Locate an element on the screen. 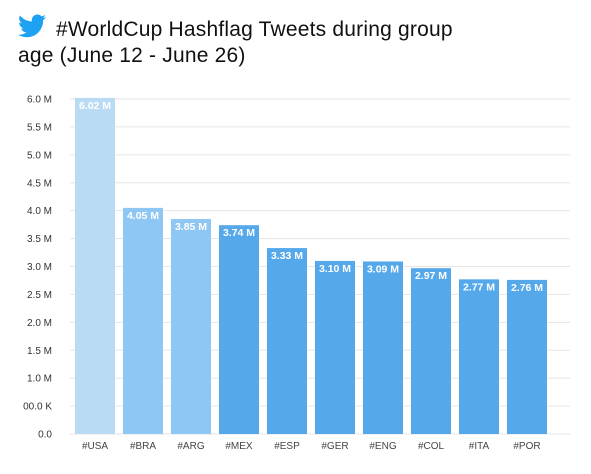 The height and width of the screenshot is (474, 591). bar-value-label: 2.76 M is located at coordinates (527, 288).